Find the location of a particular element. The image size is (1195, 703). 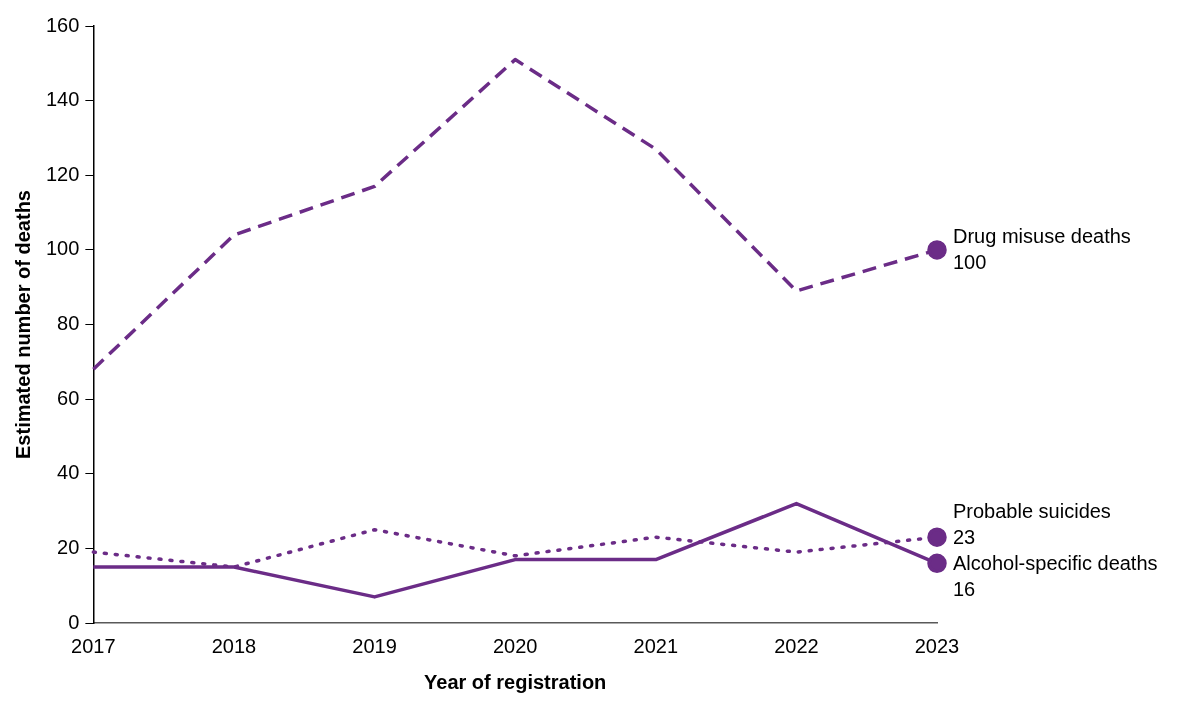

y-tick-label: 20 is located at coordinates (68, 546).